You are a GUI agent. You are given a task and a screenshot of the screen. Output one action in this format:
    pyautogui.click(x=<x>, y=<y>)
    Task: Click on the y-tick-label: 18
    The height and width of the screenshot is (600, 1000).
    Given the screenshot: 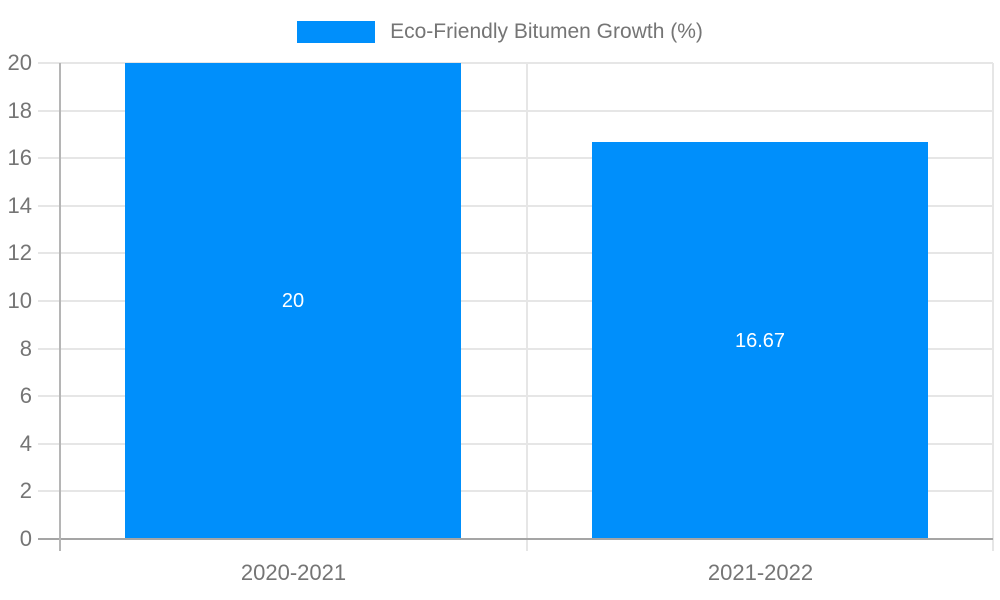 What is the action you would take?
    pyautogui.click(x=19, y=110)
    